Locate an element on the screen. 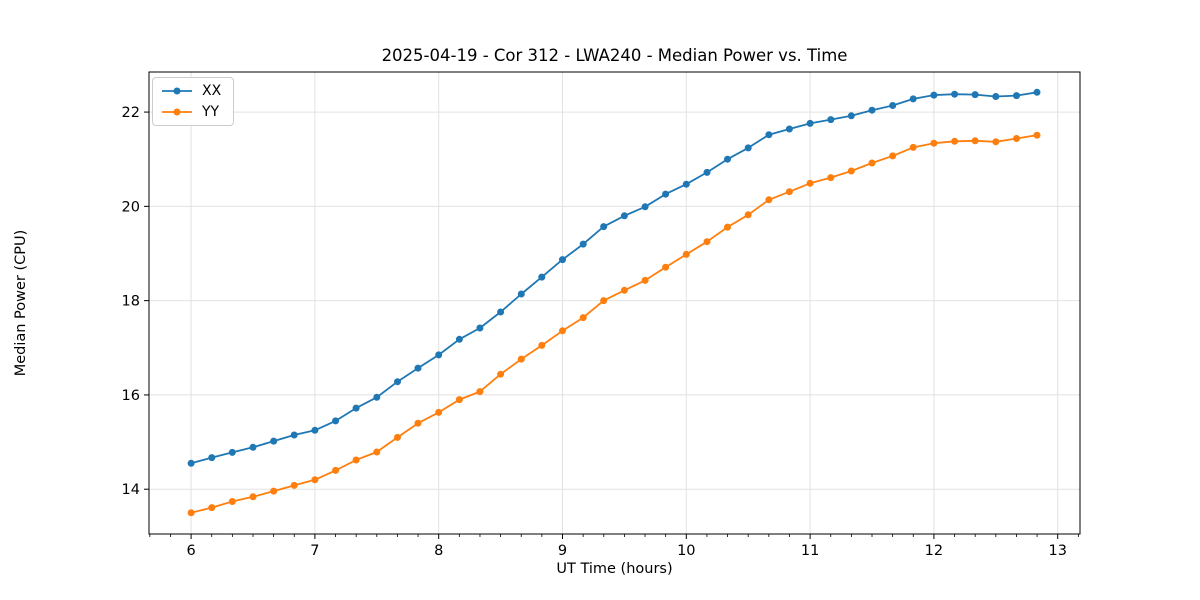 The height and width of the screenshot is (600, 1200). y-axis-tick-label: 18 is located at coordinates (131, 302).